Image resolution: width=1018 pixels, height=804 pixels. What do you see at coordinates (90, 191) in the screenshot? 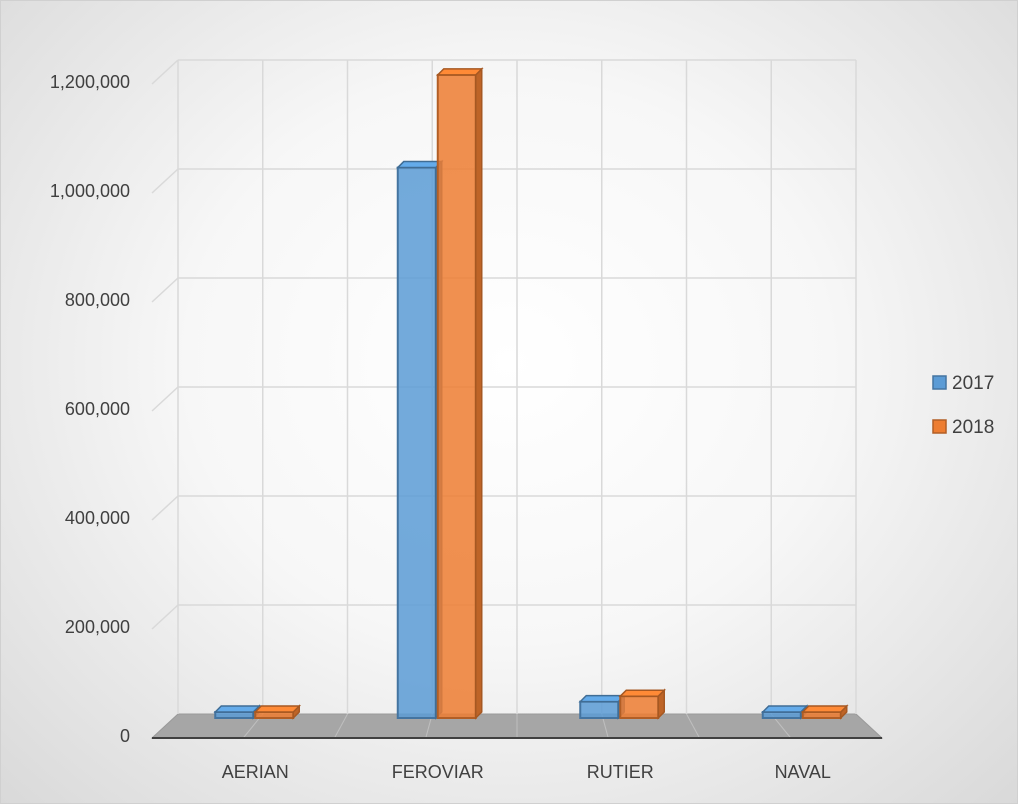
I see `y-tick-label: 1,000,000` at bounding box center [90, 191].